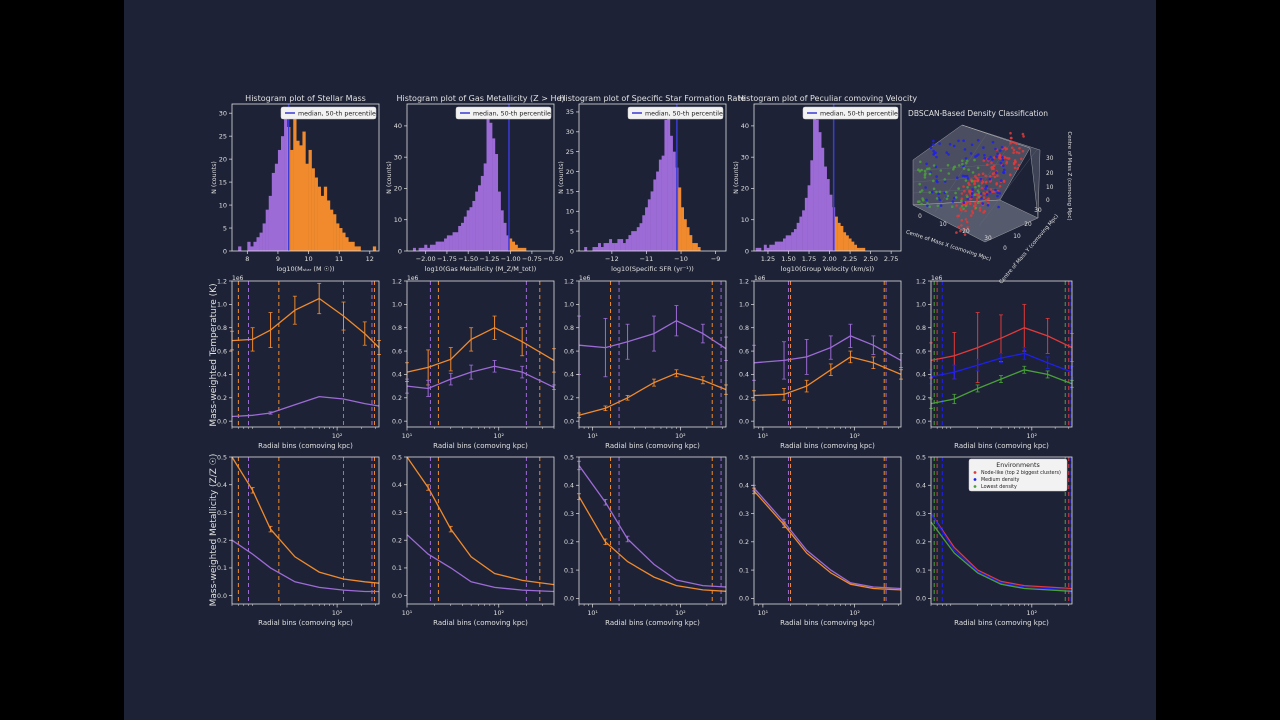  What do you see at coordinates (553, 259) in the screenshot?
I see `h2-xtick-label: −0.50` at bounding box center [553, 259].